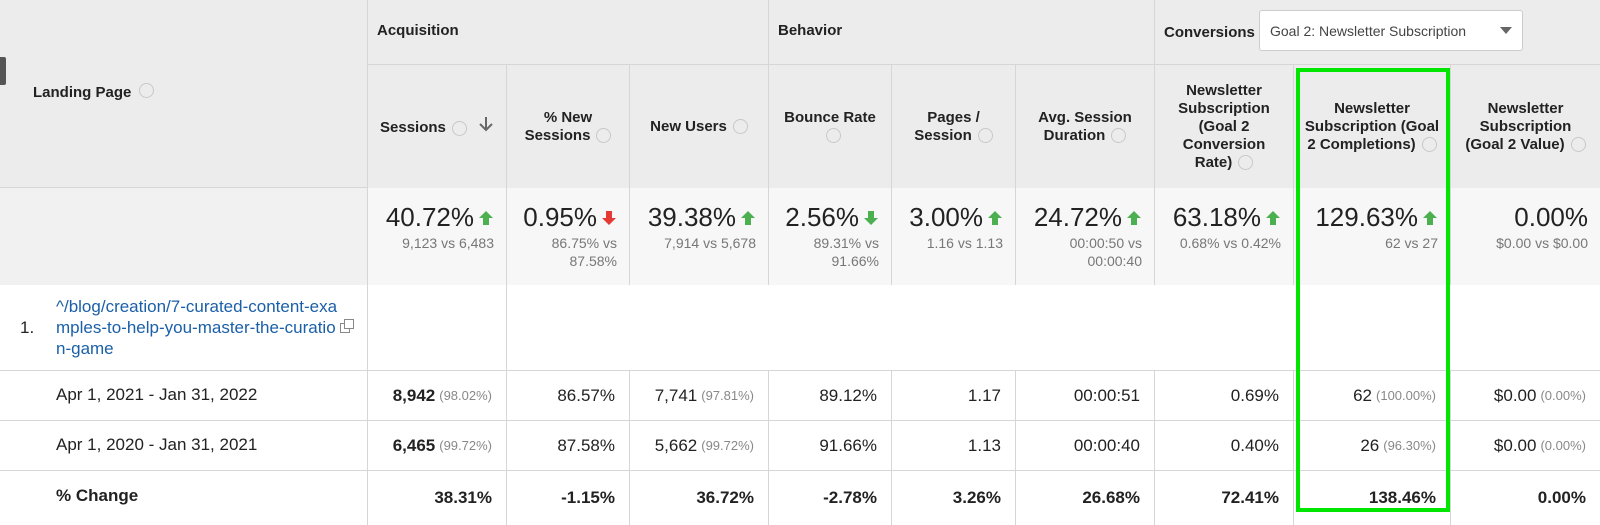  Describe the element at coordinates (848, 395) in the screenshot. I see `metric-value: 89.12%` at that location.